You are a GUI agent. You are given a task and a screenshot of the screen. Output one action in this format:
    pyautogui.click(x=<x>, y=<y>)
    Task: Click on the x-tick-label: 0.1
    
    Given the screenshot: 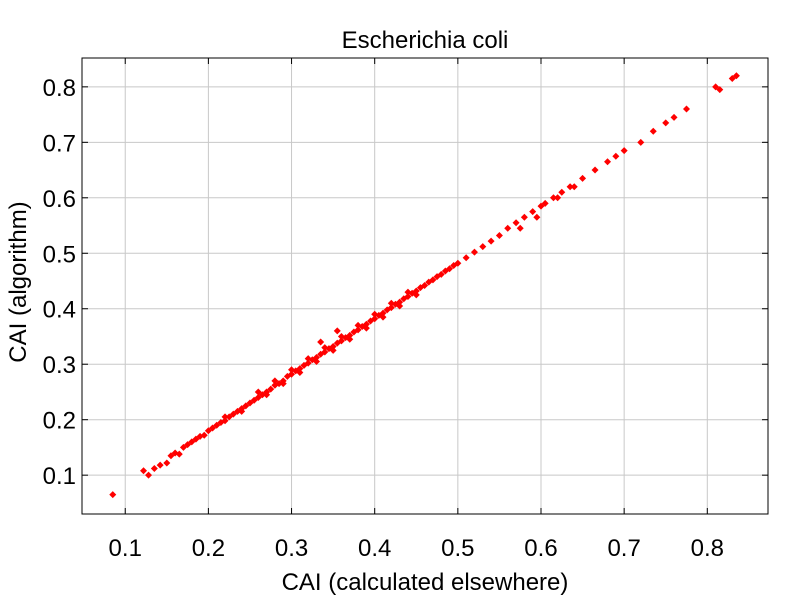 What is the action you would take?
    pyautogui.click(x=125, y=548)
    